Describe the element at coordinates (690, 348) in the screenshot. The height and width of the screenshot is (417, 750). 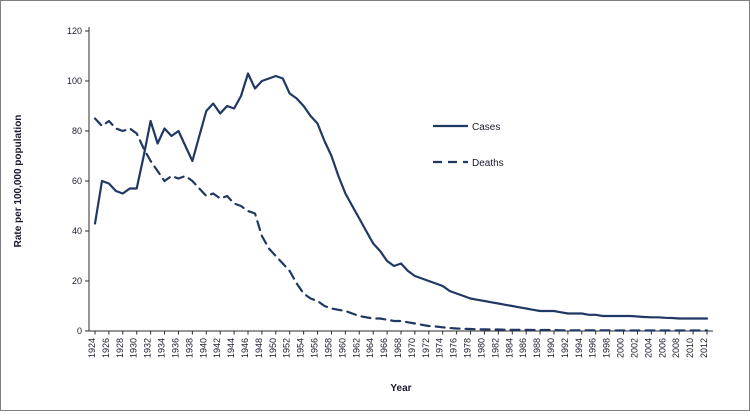
I see `x-tick-label: 2010` at that location.